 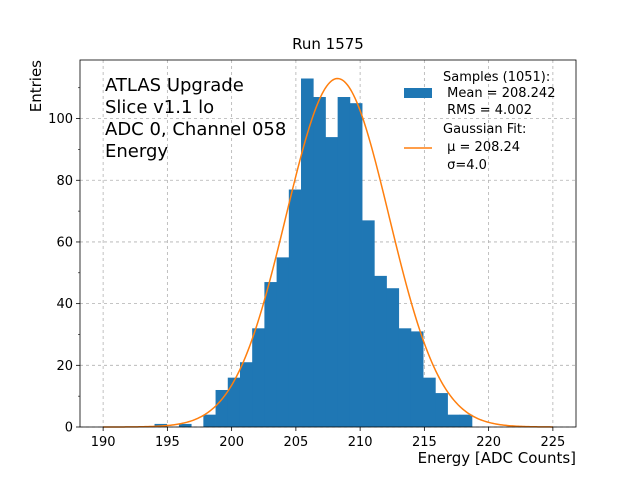 What do you see at coordinates (64, 366) in the screenshot?
I see `y-tick-label: 20` at bounding box center [64, 366].